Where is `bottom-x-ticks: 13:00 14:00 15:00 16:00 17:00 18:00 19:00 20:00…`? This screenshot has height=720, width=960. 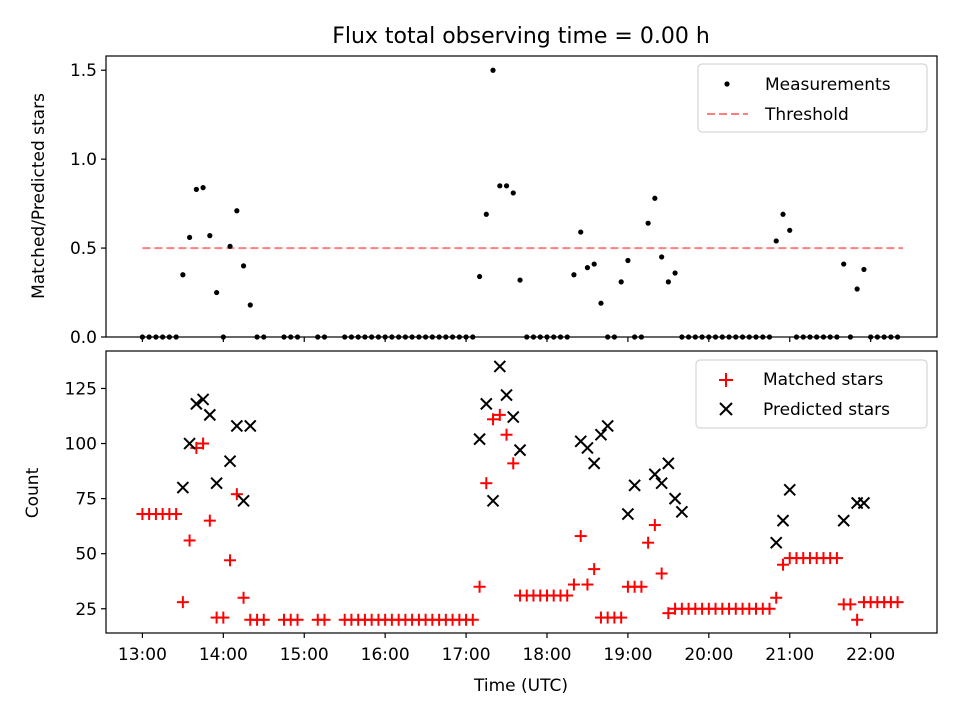 bottom-x-ticks: 13:00 14:00 15:00 16:00 17:00 18:00 19:00 20:00… is located at coordinates (506, 649).